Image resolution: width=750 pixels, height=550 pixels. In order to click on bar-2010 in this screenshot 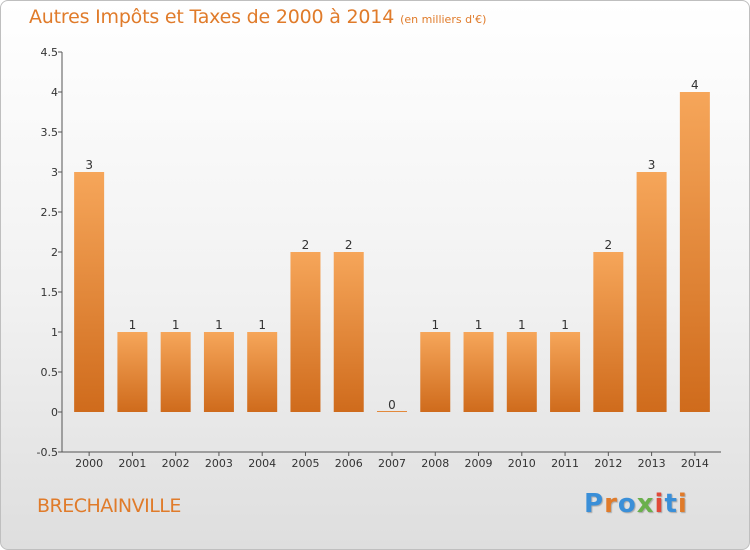, I will do `click(521, 372)`.